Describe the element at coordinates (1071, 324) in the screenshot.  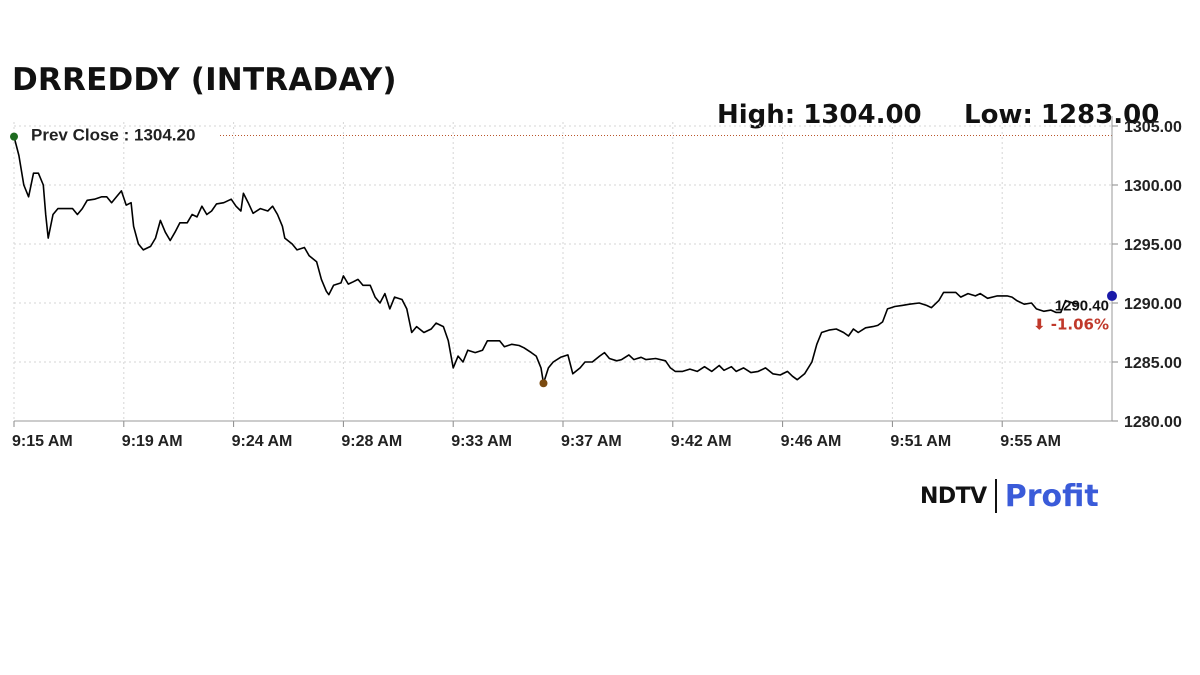
I see `price-change-label: ⬇ -1.06%` at that location.